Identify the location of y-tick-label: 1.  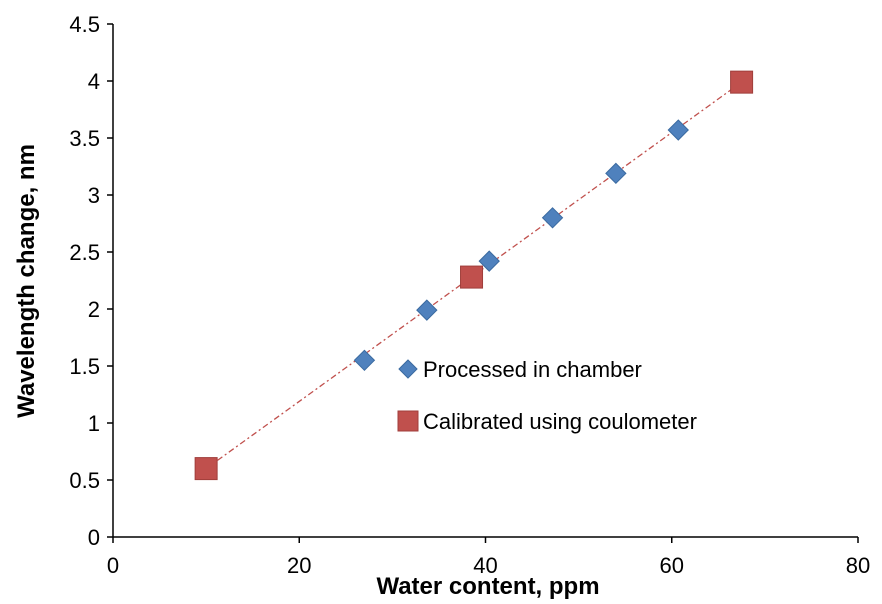
(94, 423).